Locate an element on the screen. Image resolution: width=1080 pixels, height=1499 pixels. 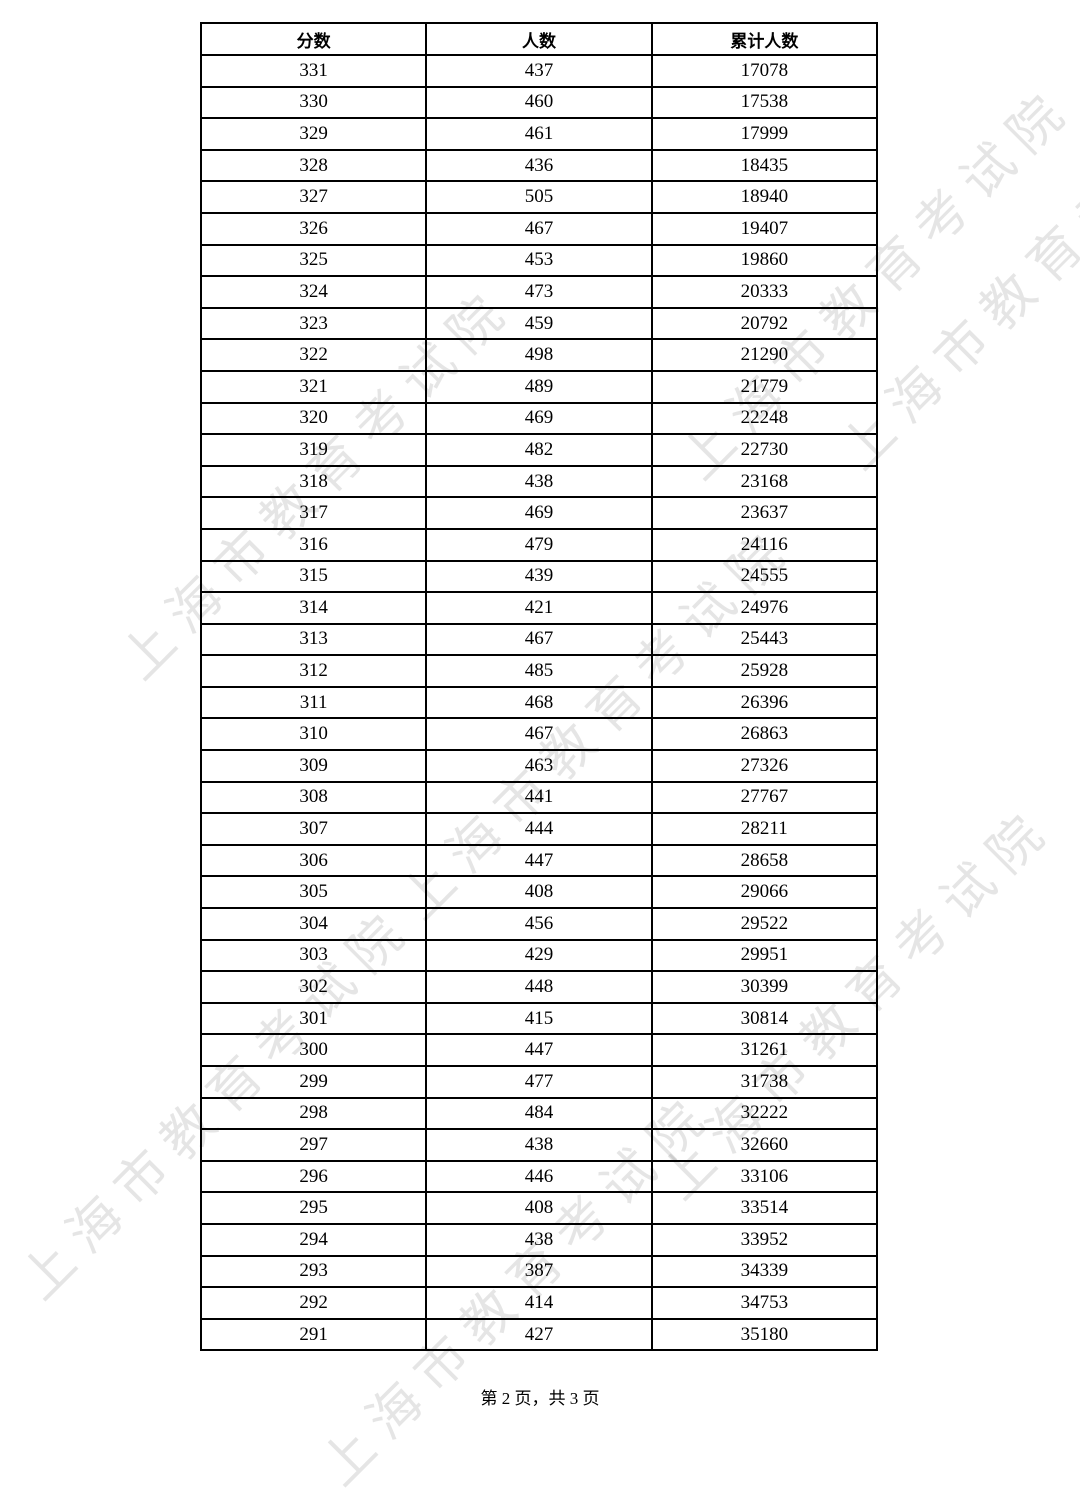
cell-score: 314 is located at coordinates (313, 608).